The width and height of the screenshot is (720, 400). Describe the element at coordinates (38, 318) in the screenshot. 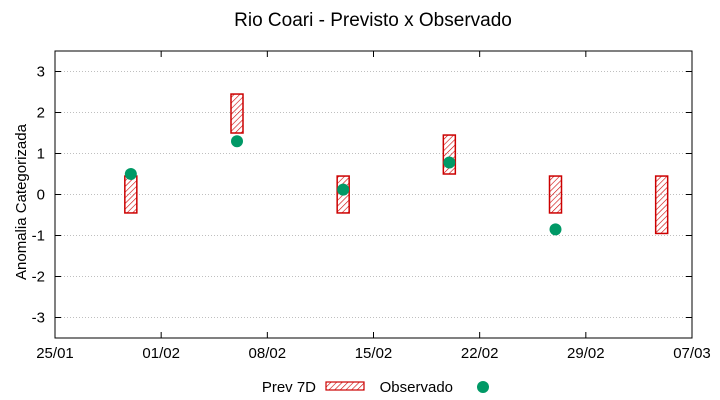

I see `y-tick-label: -3` at that location.